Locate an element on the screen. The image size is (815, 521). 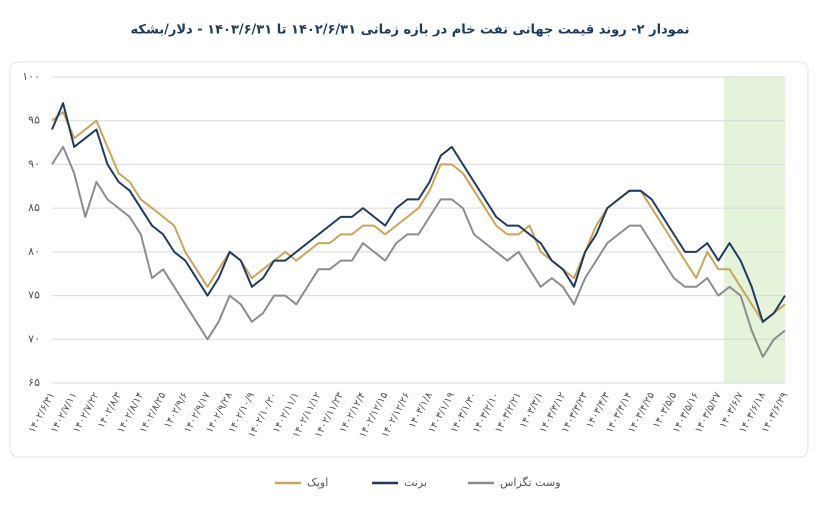
y-tick-label: ۱۰۰ is located at coordinates (31, 76).